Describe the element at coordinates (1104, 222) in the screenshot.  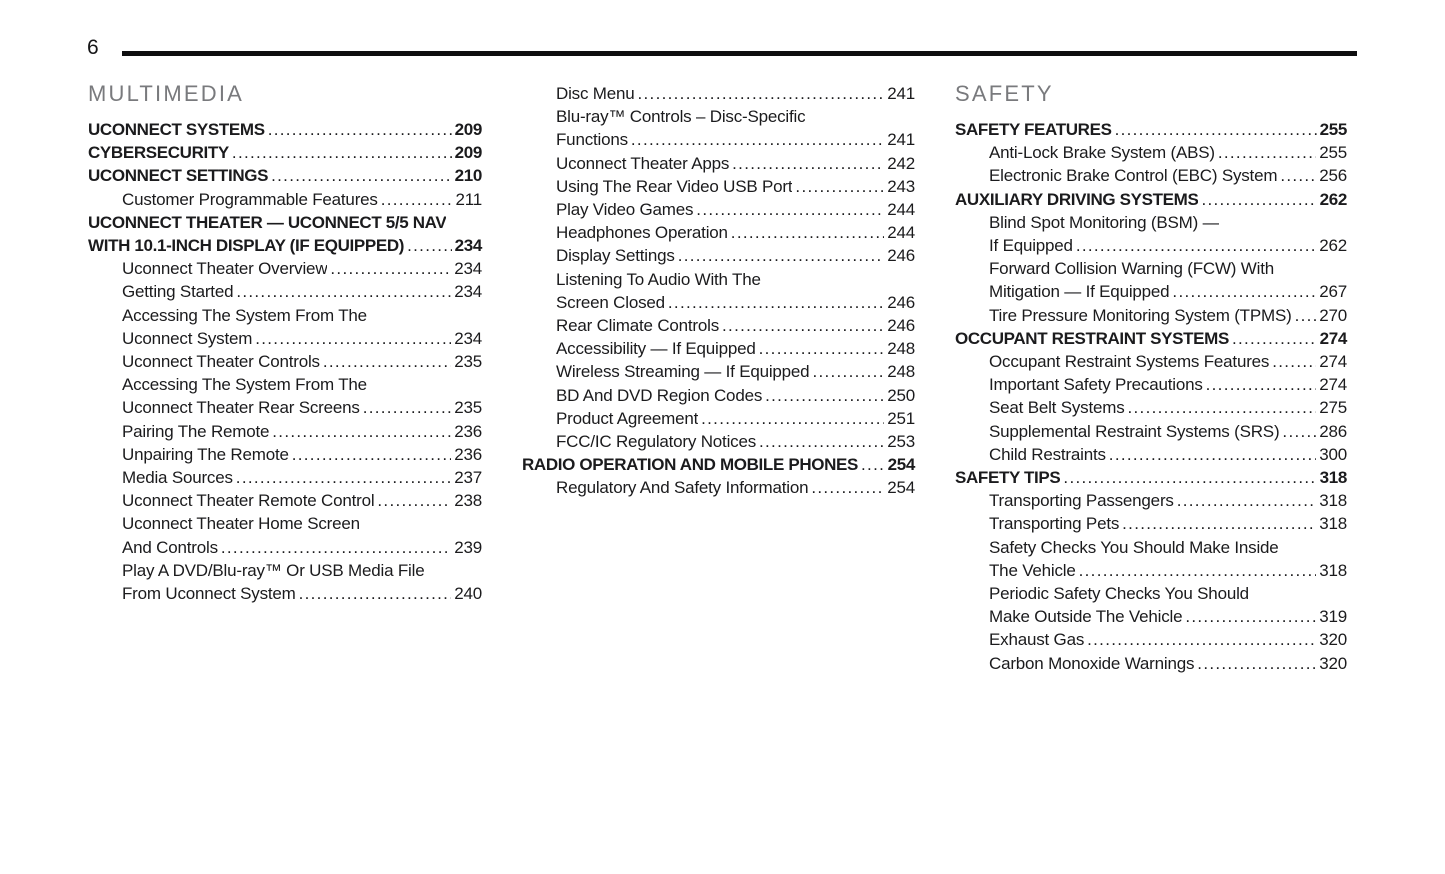
I see `toc-entry-title: Blind Spot Monitoring (BSM) —` at that location.